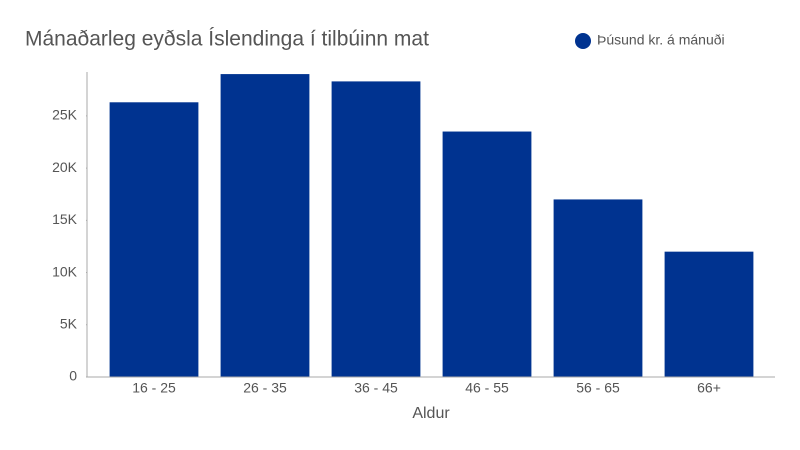 This screenshot has width=800, height=450. What do you see at coordinates (661, 40) in the screenshot?
I see `legend-label: Þúsund kr. á mánuði` at bounding box center [661, 40].